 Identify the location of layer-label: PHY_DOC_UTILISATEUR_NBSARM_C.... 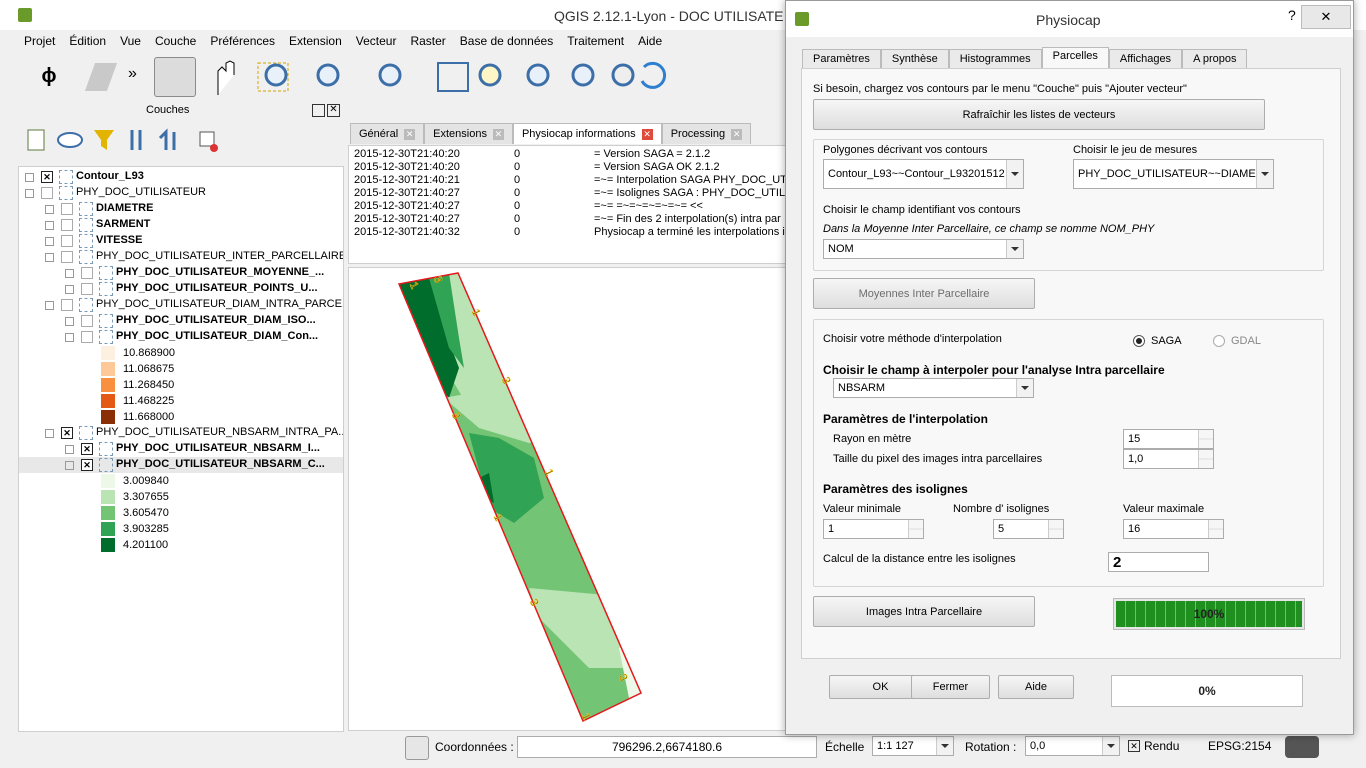
(220, 464).